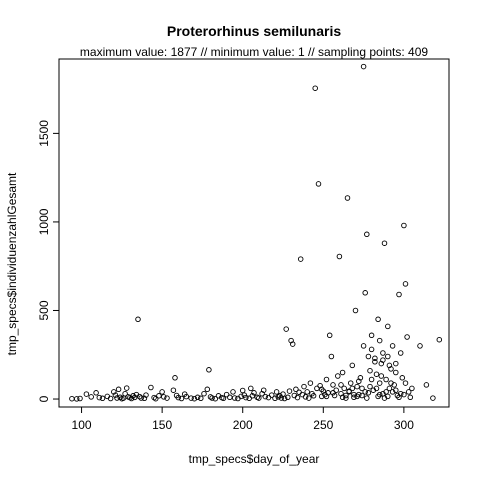 Image resolution: width=480 pixels, height=480 pixels. What do you see at coordinates (162, 425) in the screenshot?
I see `x-tick-label: 150` at bounding box center [162, 425].